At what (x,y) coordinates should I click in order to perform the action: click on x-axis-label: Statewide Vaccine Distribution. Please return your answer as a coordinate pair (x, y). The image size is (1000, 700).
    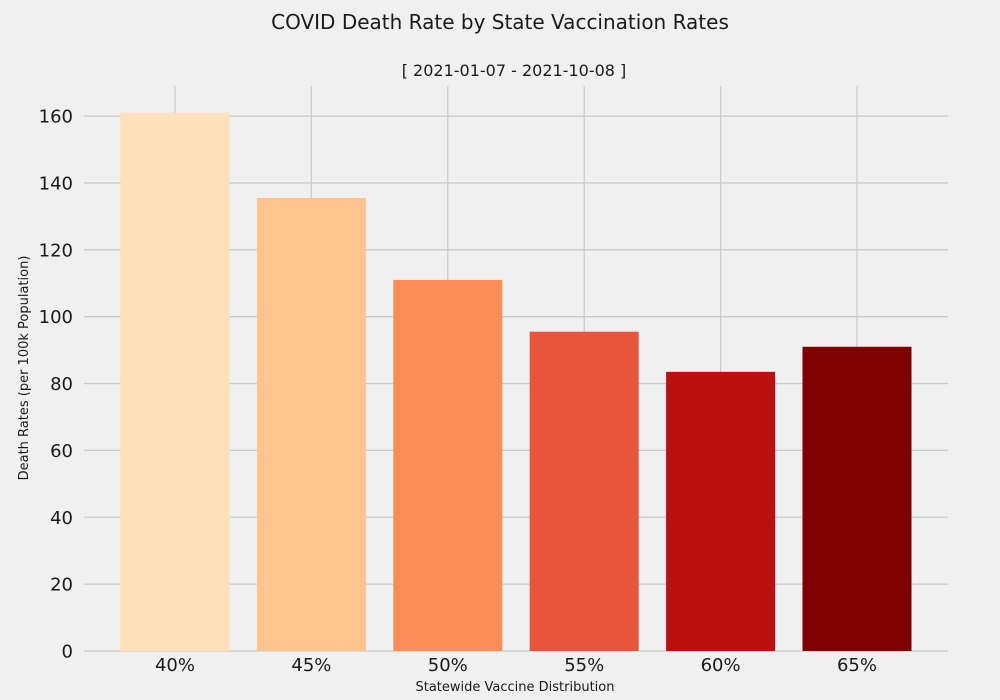
    Looking at the image, I should click on (514, 687).